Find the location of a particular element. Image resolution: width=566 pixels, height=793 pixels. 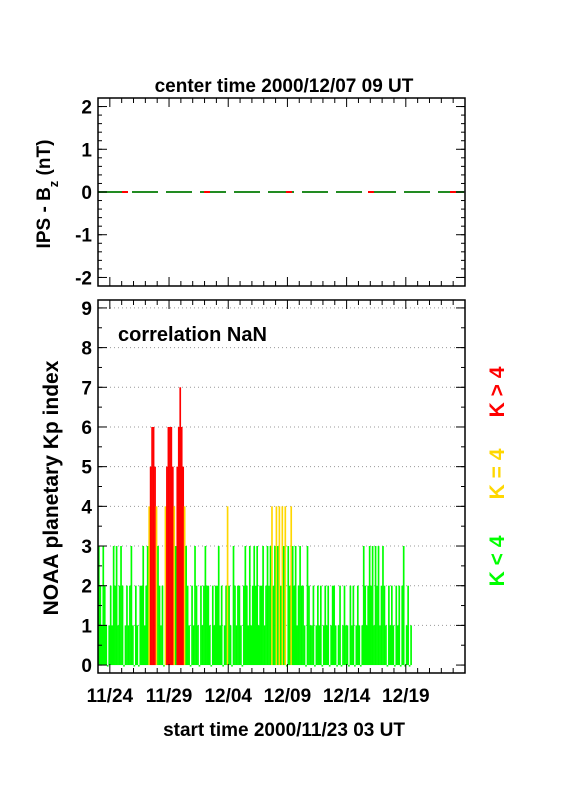

kp-y-tick-label: 8 is located at coordinates (86, 349).